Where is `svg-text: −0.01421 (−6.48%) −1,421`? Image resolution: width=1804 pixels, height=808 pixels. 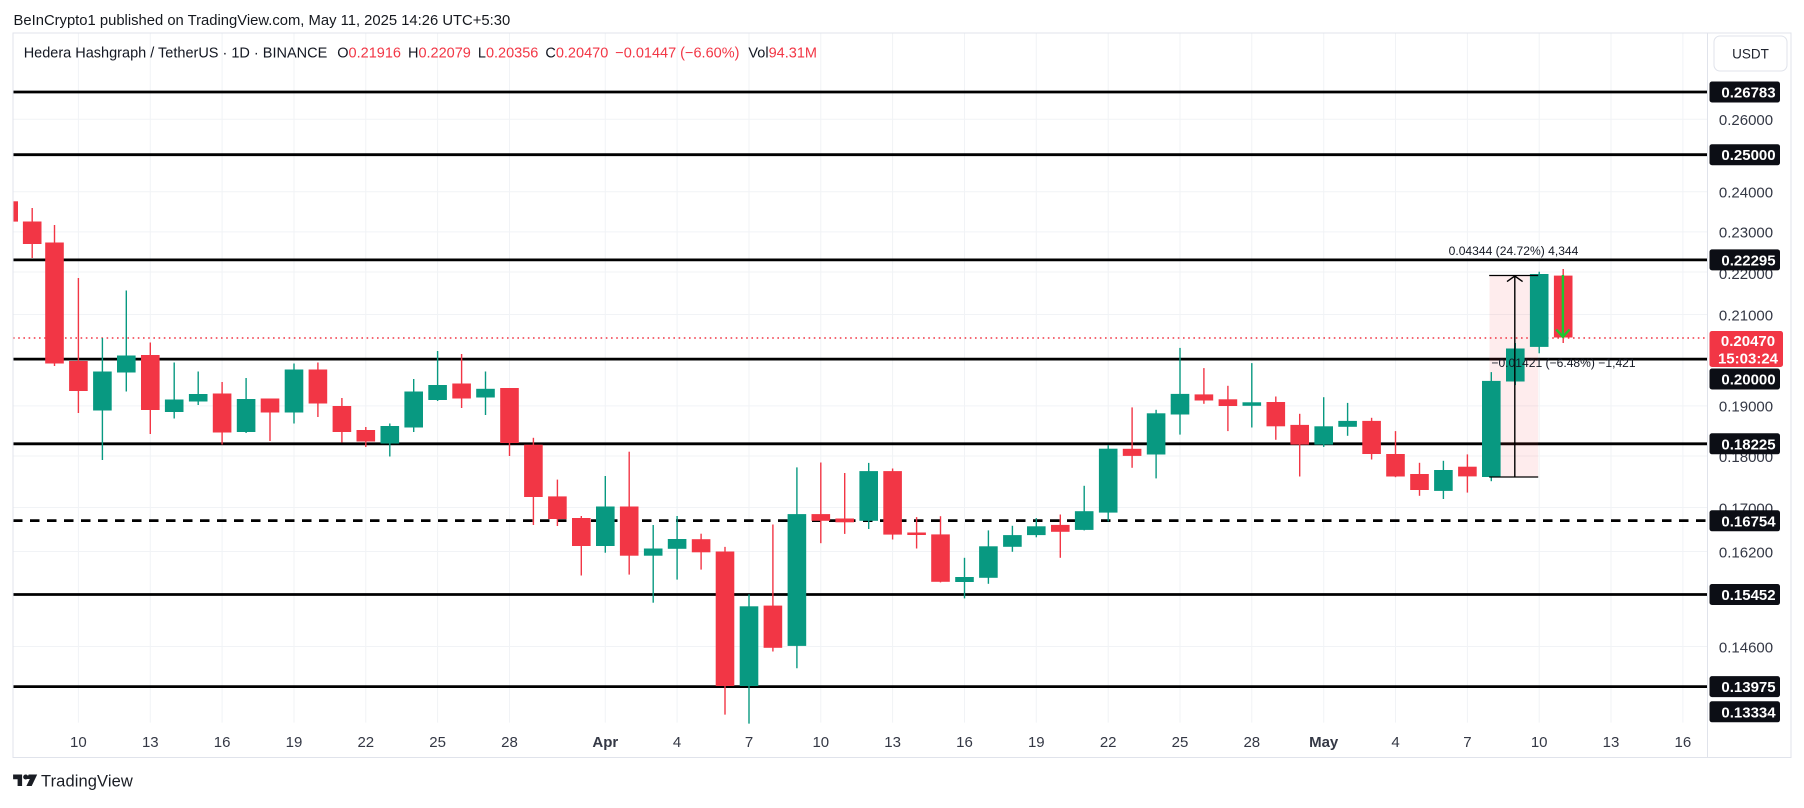
svg-text: −0.01421 (−6.48%) −1,421 is located at coordinates (1563, 363).